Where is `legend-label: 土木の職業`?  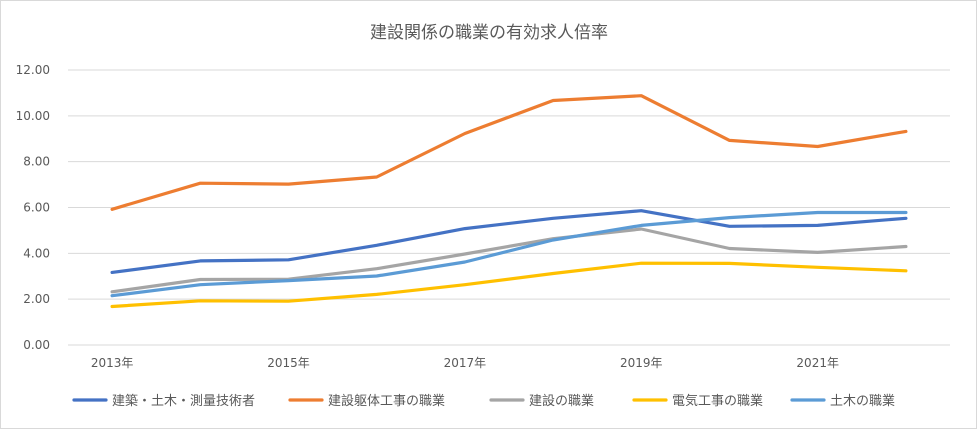
legend-label: 土木の職業 is located at coordinates (862, 401).